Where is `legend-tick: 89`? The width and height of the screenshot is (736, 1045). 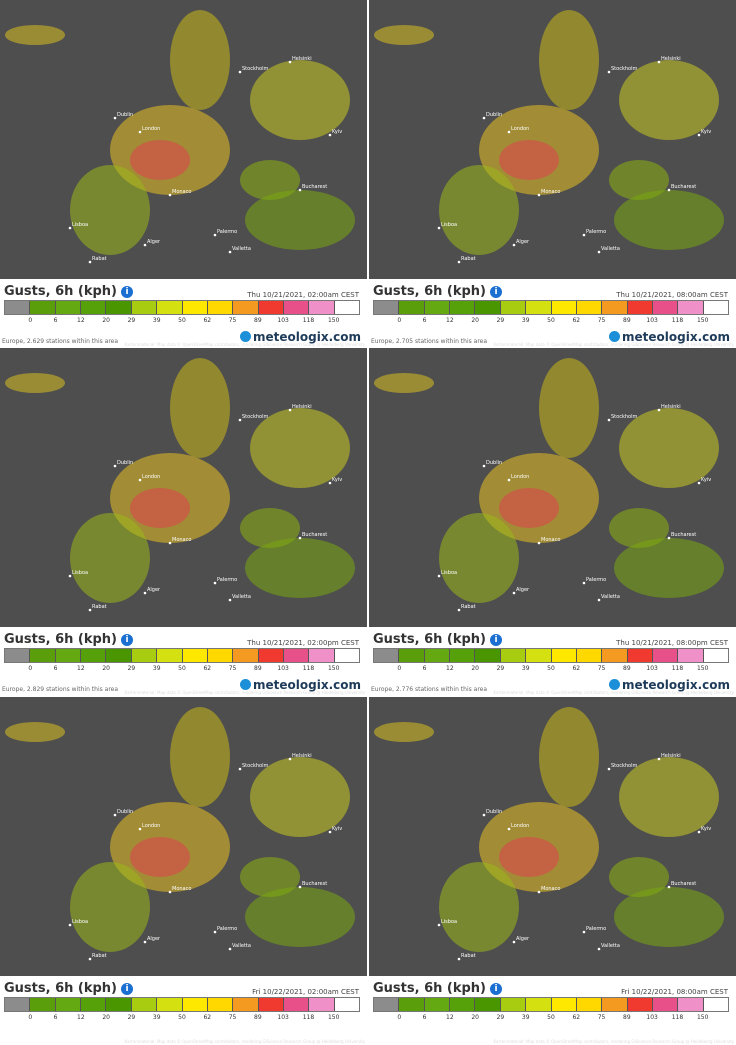
legend-tick: 89 is located at coordinates (258, 1017).